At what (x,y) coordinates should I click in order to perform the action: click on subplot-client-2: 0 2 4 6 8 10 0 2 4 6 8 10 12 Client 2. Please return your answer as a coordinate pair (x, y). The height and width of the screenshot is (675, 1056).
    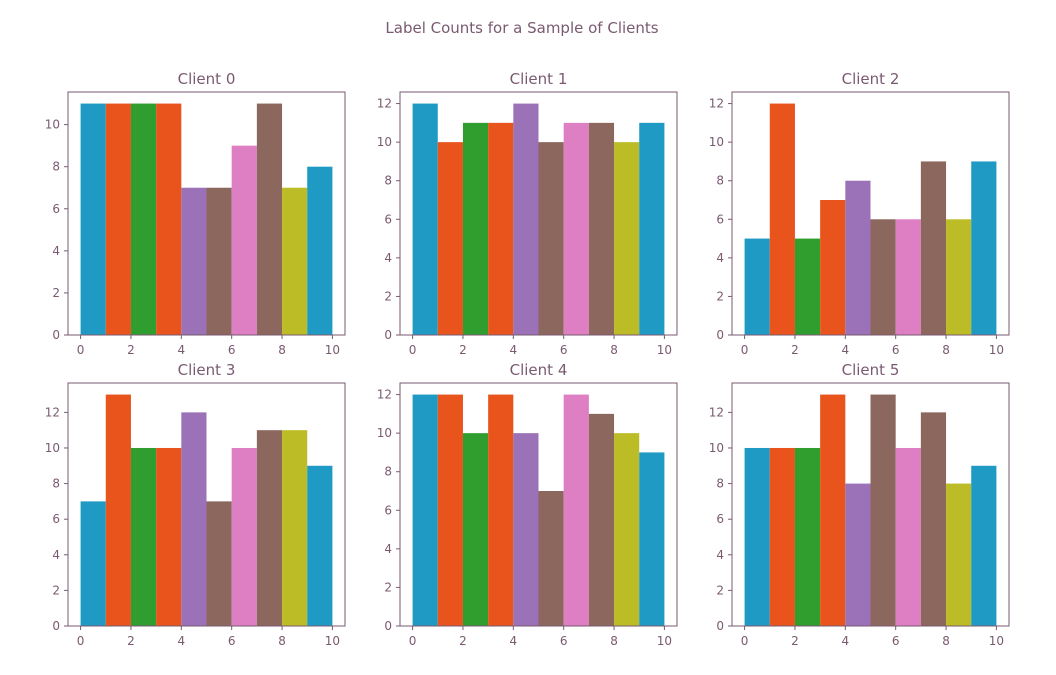
    Looking at the image, I should click on (859, 213).